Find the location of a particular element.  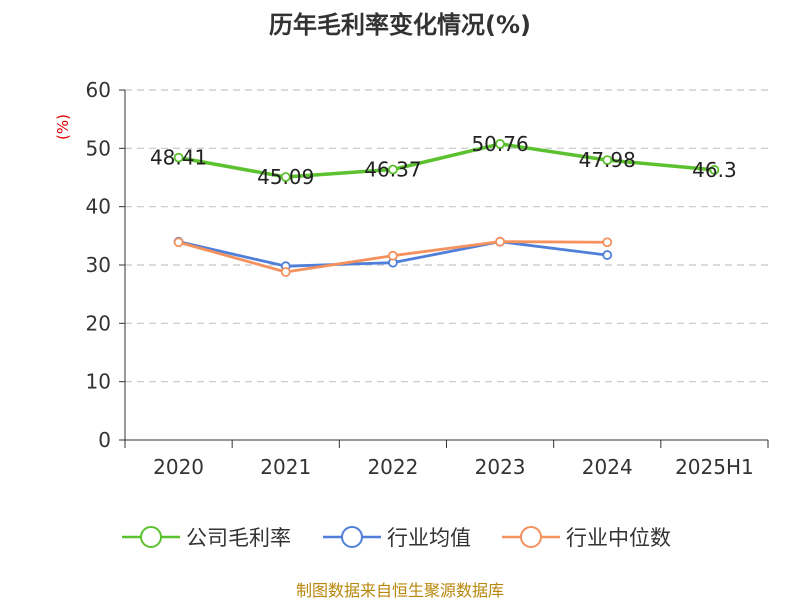

source-note: 制图数据来自恒生聚源数据库 is located at coordinates (400, 590).